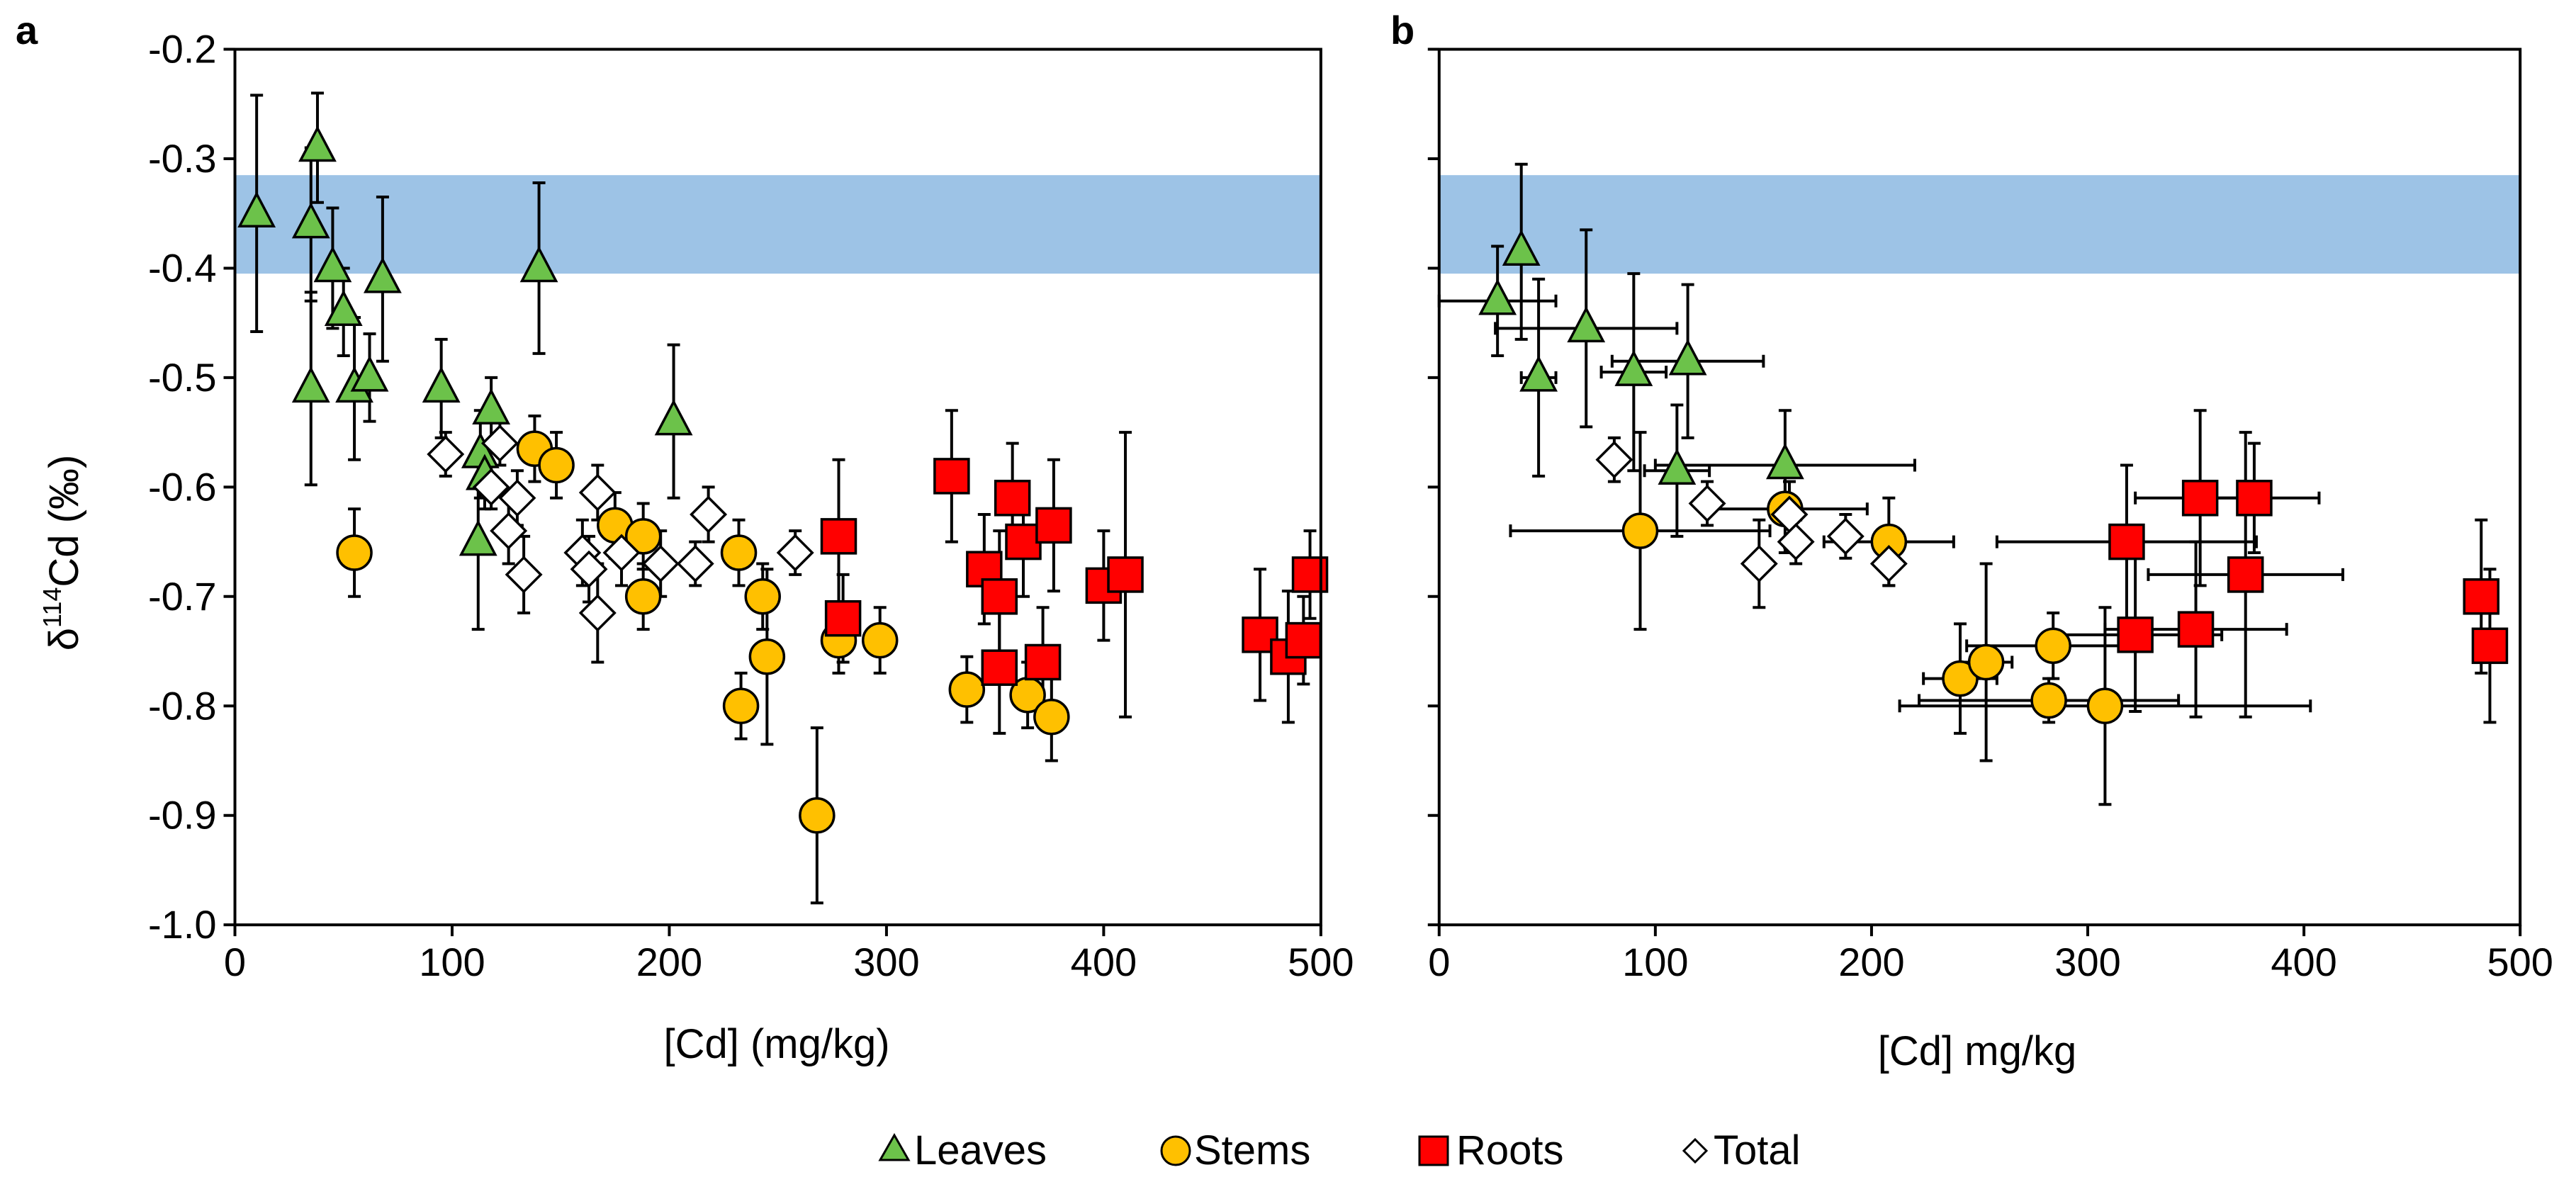  Describe the element at coordinates (1510, 1150) in the screenshot. I see `legend-label-roots: Roots` at that location.